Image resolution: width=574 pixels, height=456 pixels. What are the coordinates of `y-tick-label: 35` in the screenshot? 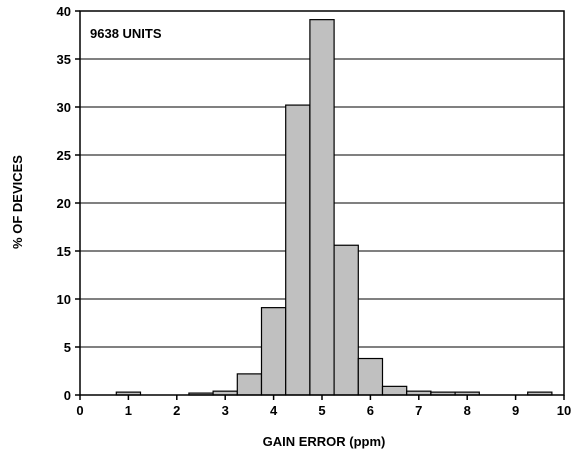 It's located at (64, 59).